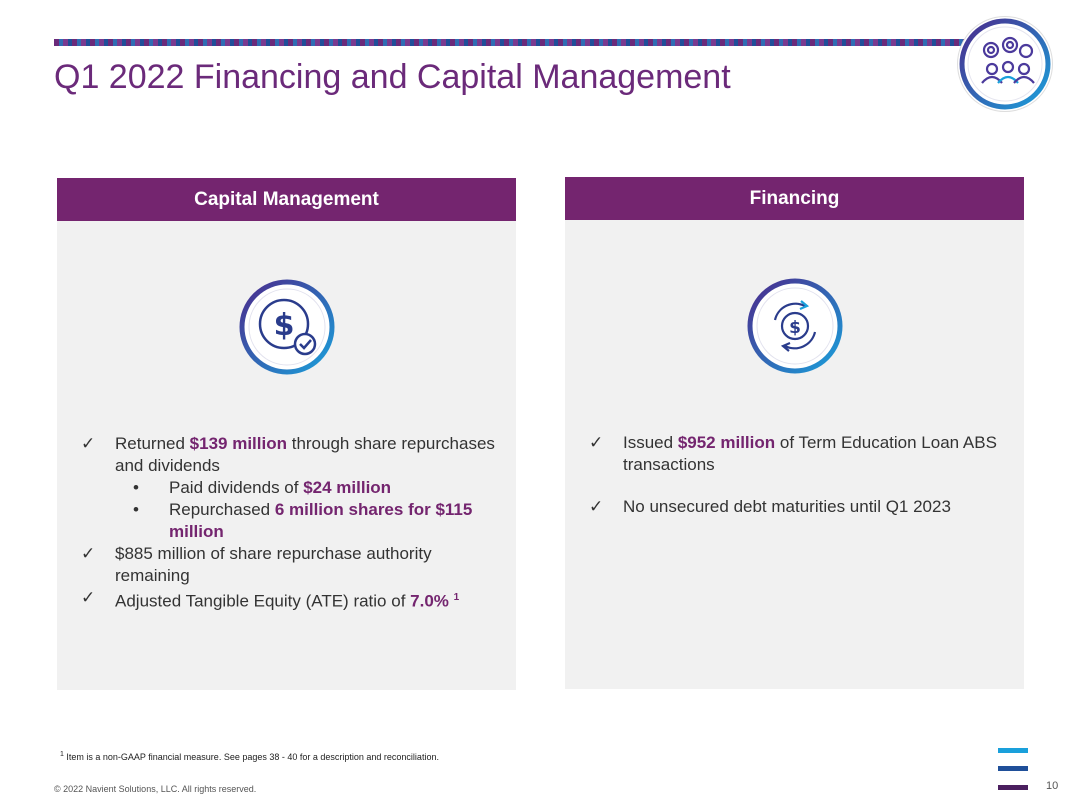  Describe the element at coordinates (794, 198) in the screenshot. I see `panel-heading: Financing` at that location.